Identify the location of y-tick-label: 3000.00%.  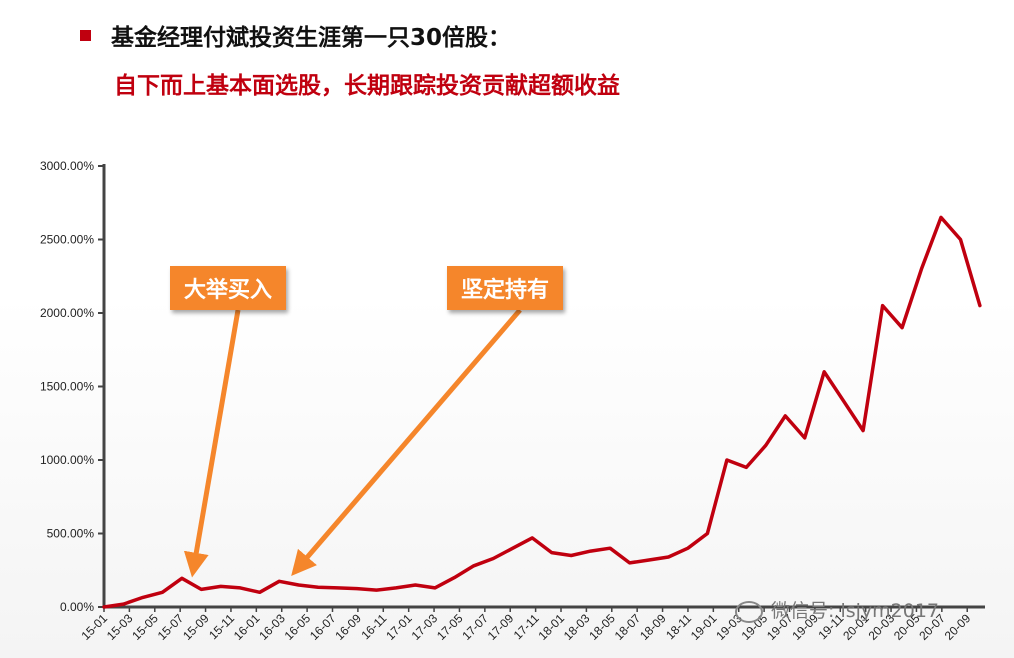
(67, 166).